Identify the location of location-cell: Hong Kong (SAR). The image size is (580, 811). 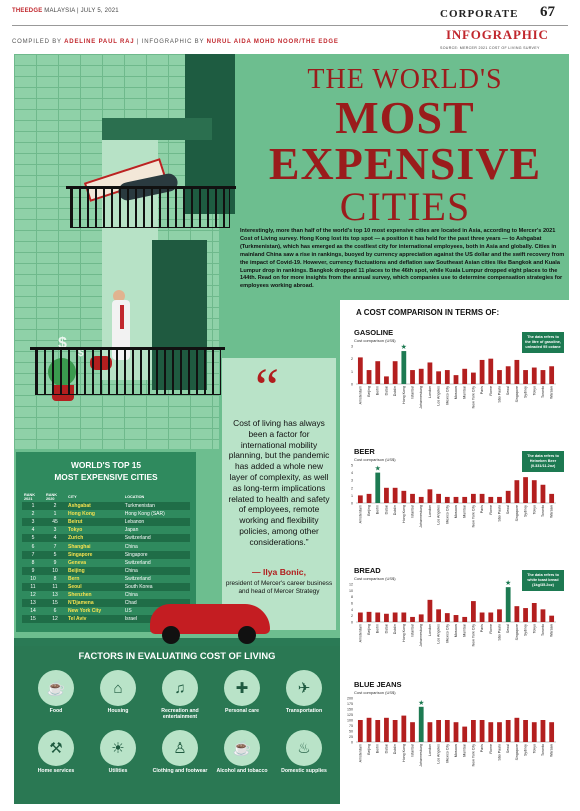
(144, 514).